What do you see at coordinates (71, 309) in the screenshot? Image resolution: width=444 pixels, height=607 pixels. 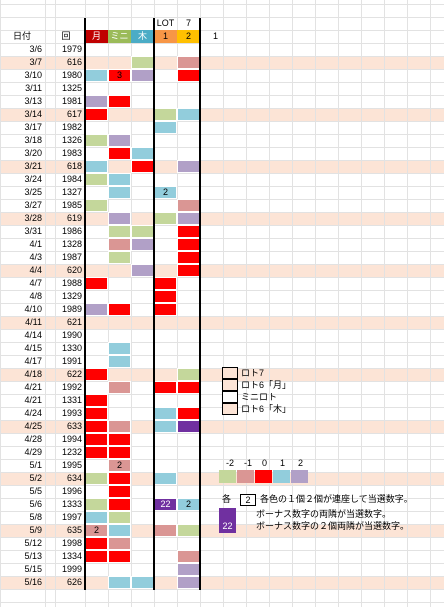 I see `row-round: 1989` at bounding box center [71, 309].